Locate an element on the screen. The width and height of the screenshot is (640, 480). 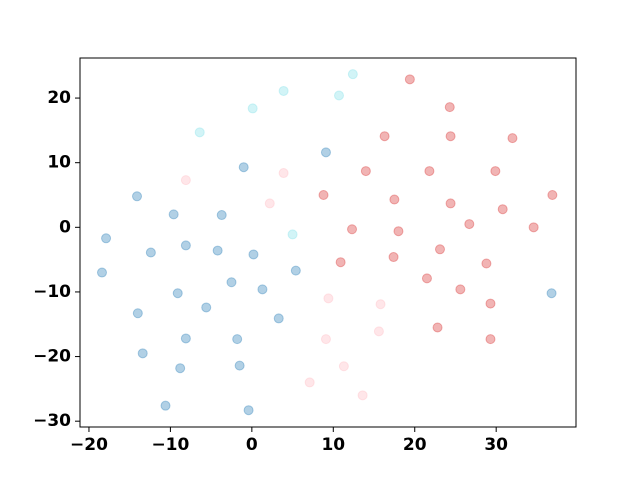
y-tick-label: −20 is located at coordinates (52, 357).